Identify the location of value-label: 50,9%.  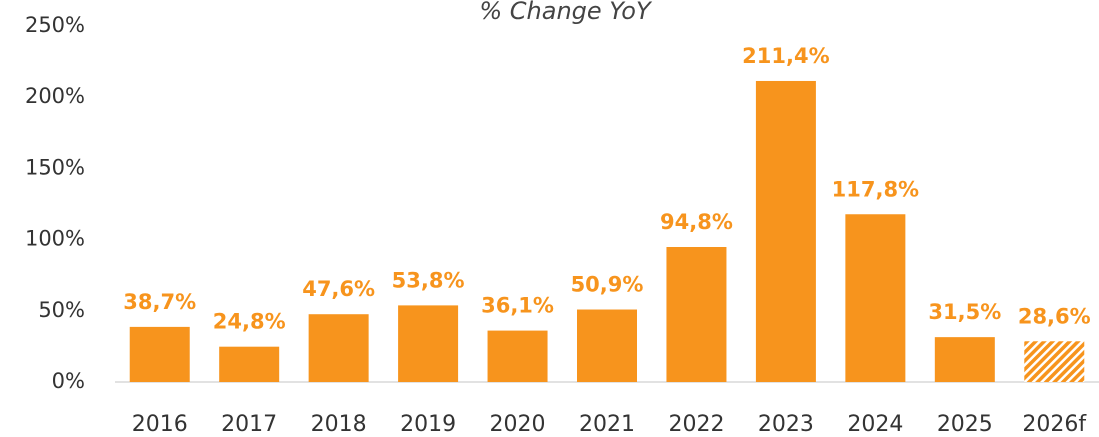
(607, 285).